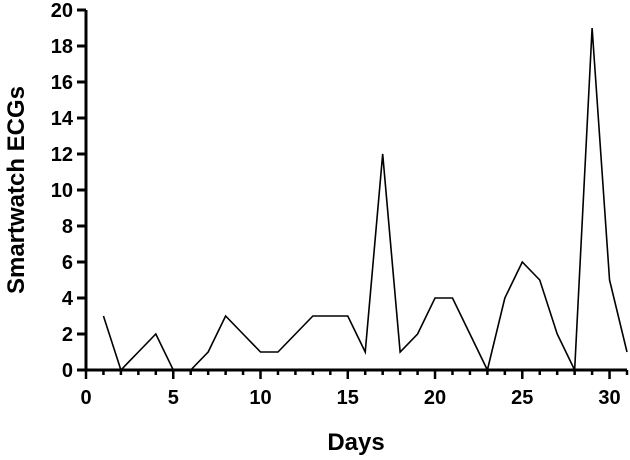 Image resolution: width=630 pixels, height=460 pixels. I want to click on y-tick-label: 2, so click(67, 335).